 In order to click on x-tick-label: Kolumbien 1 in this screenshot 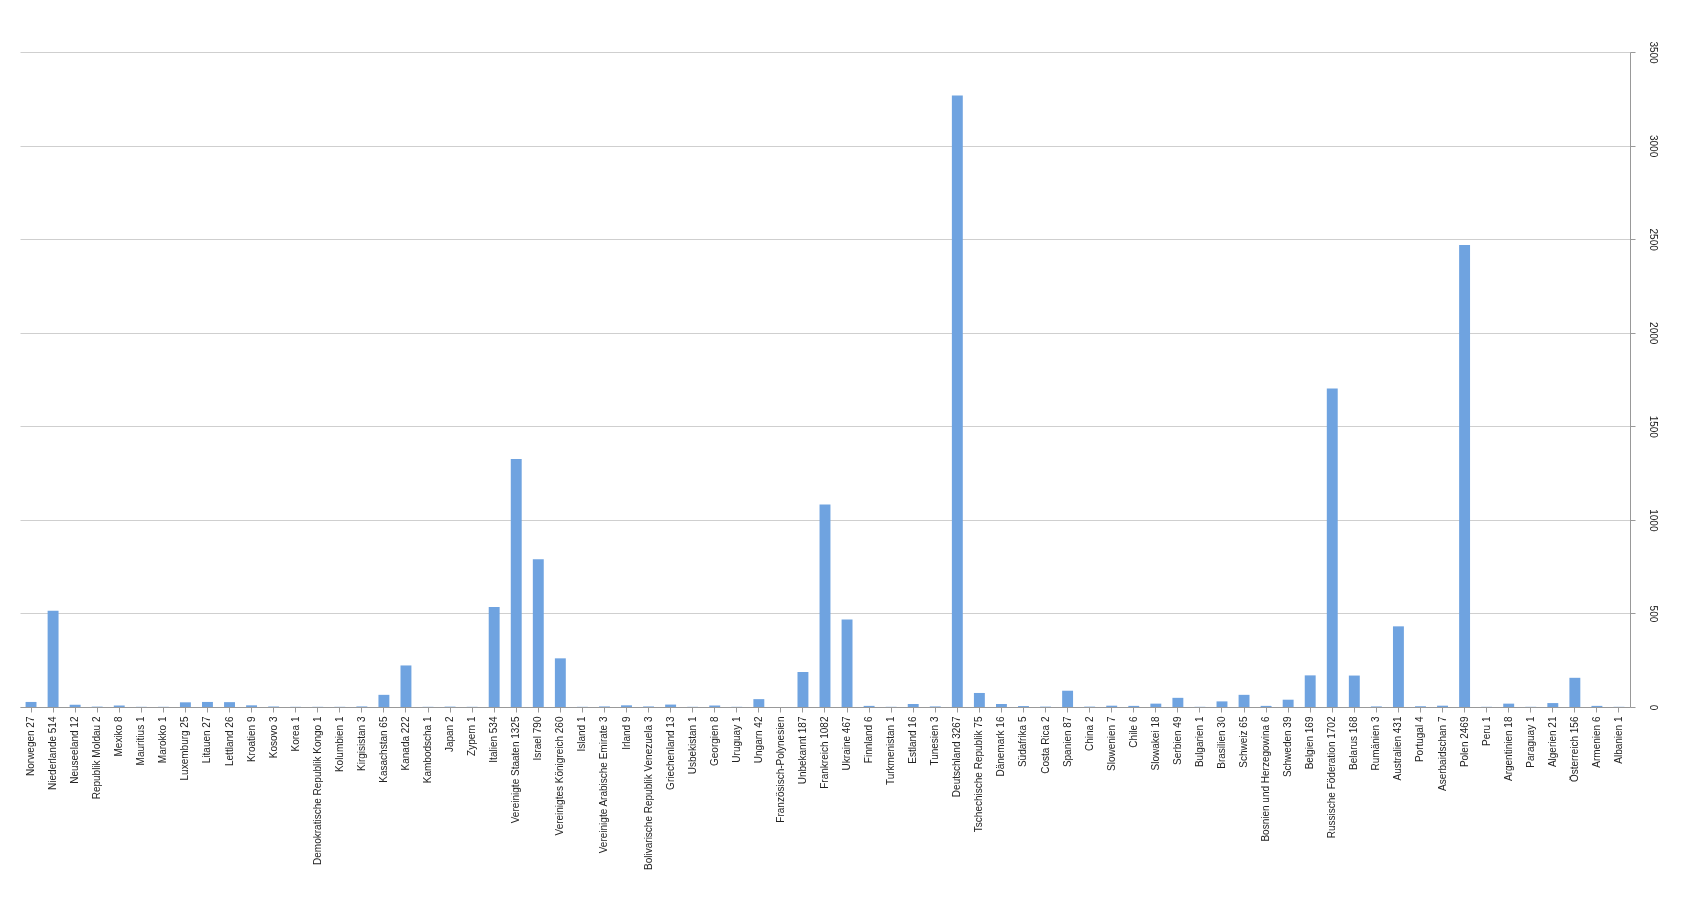, I will do `click(339, 744)`.